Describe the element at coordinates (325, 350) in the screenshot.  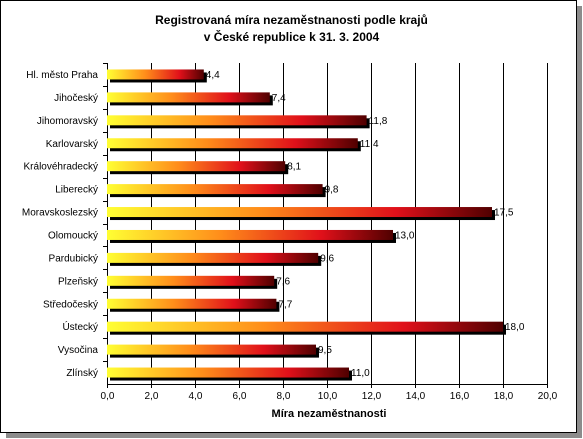
I see `data-label: 9,5` at that location.